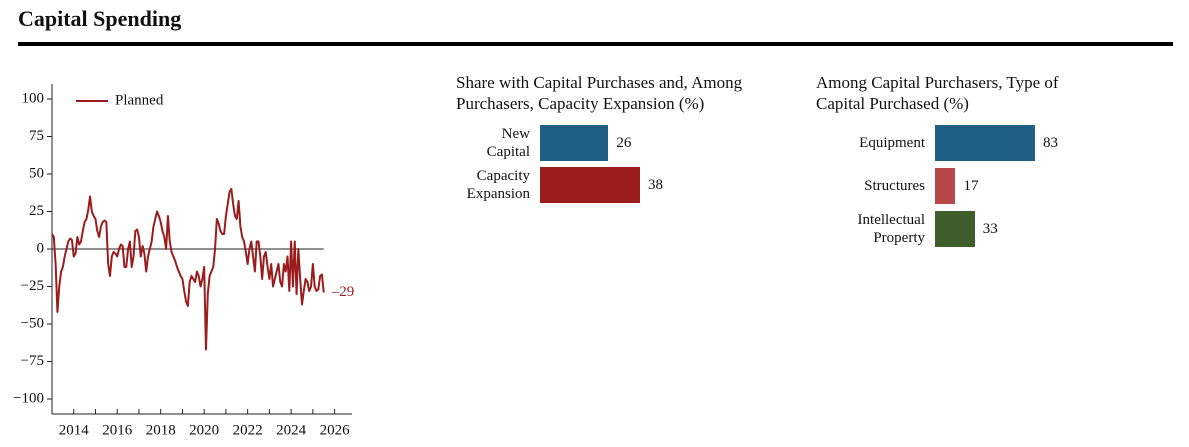 The width and height of the screenshot is (1189, 447). I want to click on page-title: Capital Spending, so click(100, 18).